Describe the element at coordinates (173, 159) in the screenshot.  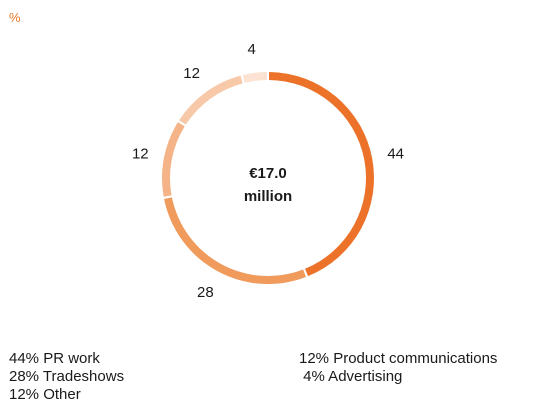
I see `donut-slice-other` at that location.